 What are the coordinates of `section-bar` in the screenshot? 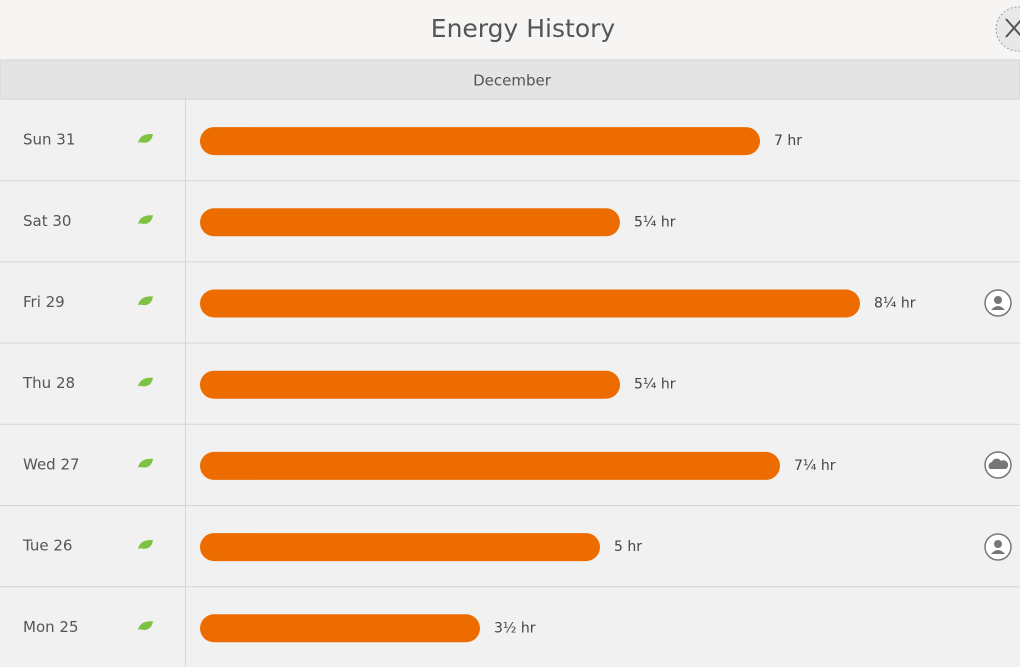 It's located at (510, 79).